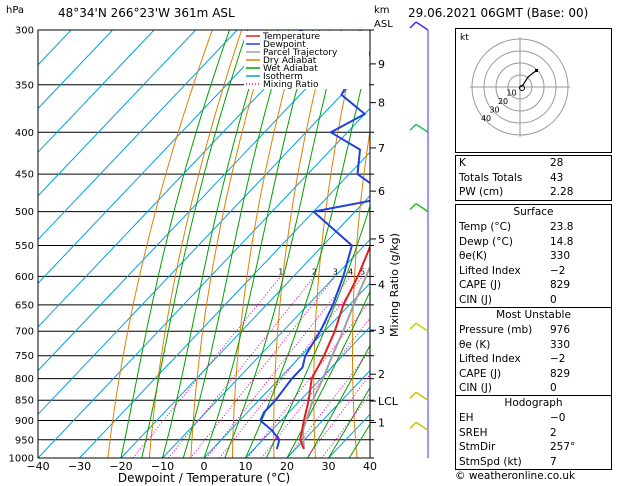  I want to click on surface-label: Temp (°C), so click(485, 227).